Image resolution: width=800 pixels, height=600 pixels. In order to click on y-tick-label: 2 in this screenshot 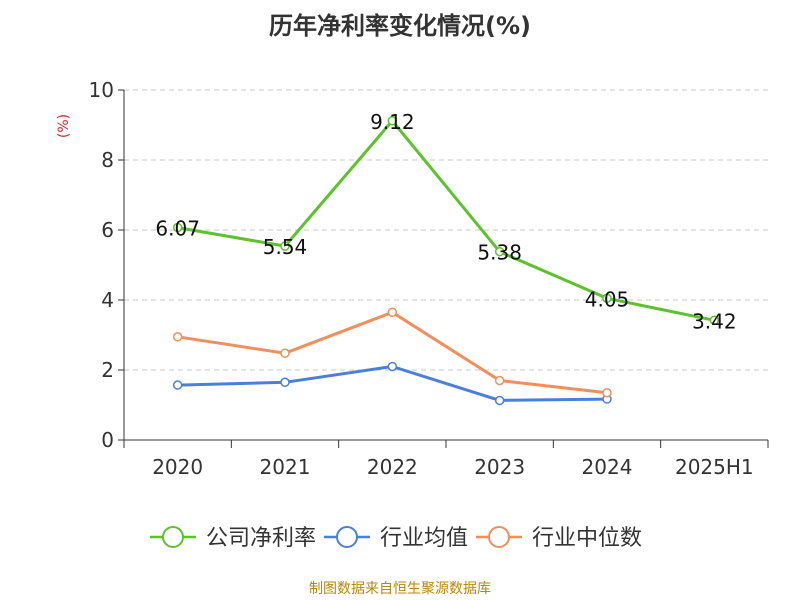, I will do `click(107, 370)`.